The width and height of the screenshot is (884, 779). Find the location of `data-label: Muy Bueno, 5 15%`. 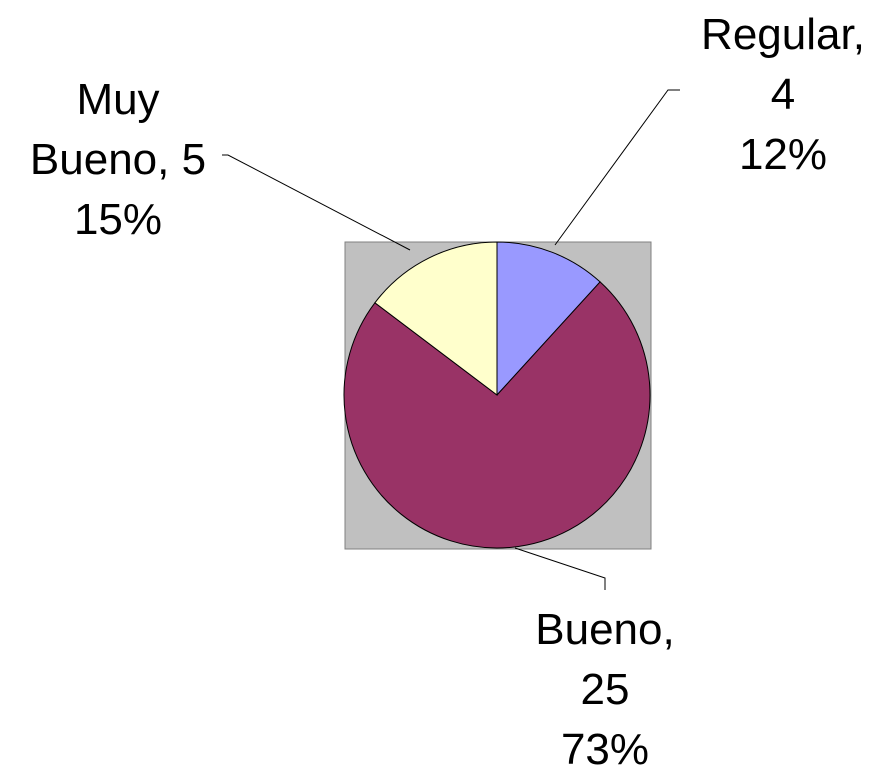

data-label: Muy Bueno, 5 15% is located at coordinates (118, 160).